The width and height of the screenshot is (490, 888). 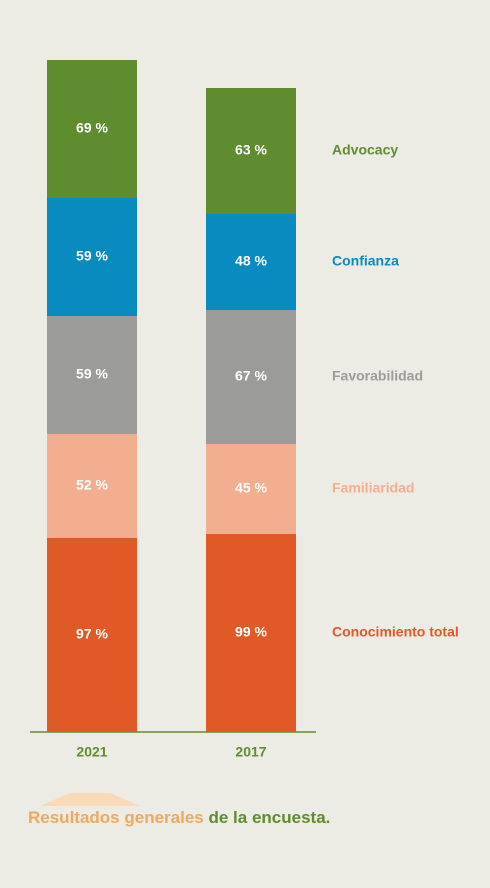 What do you see at coordinates (395, 632) in the screenshot?
I see `legend-entry: Conocimiento total` at bounding box center [395, 632].